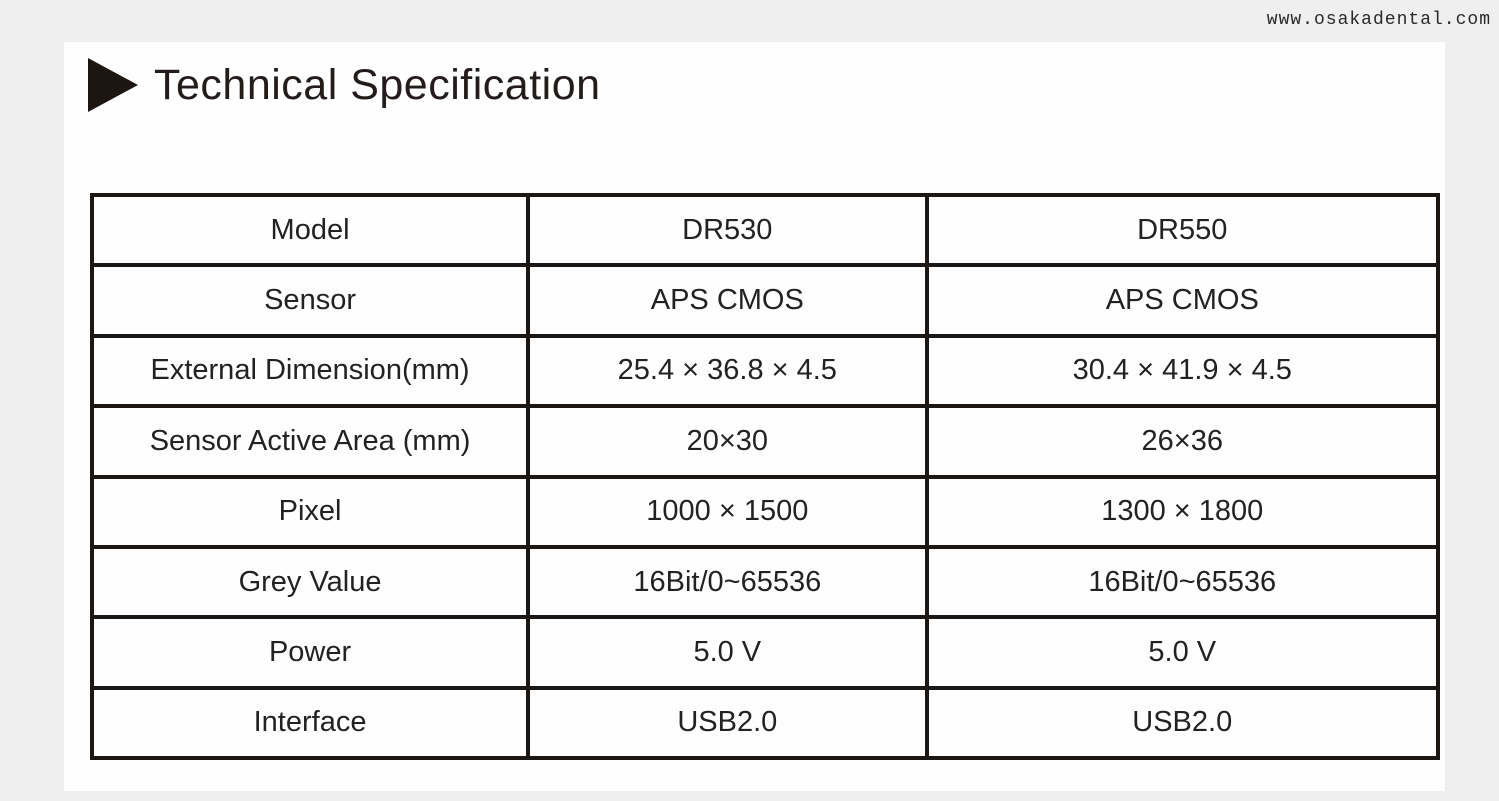 The width and height of the screenshot is (1499, 801). Describe the element at coordinates (1182, 300) in the screenshot. I see `dr550-value: APS CMOS` at that location.